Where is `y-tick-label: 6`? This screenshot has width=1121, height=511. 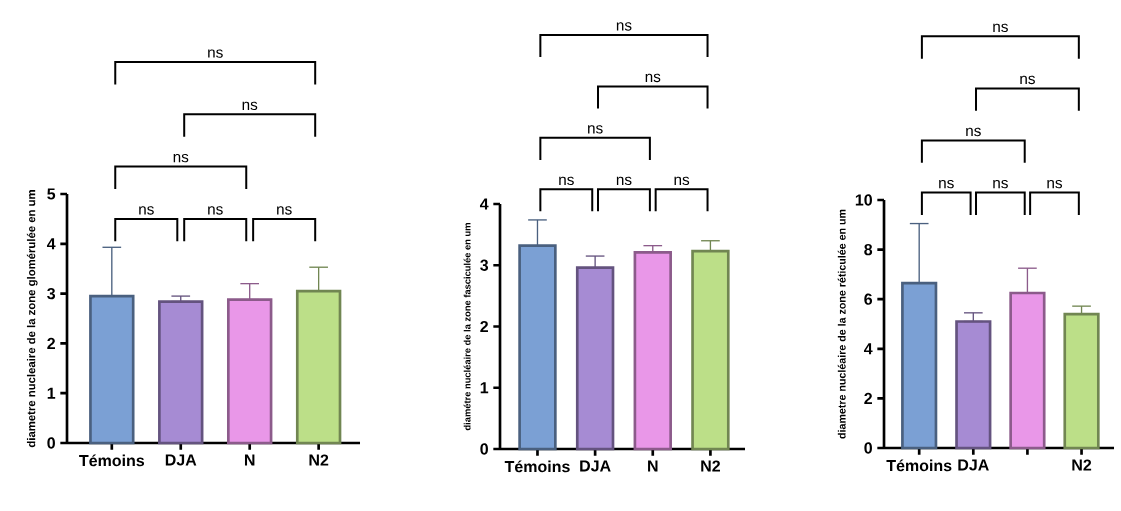
y-tick-label: 6 is located at coordinates (868, 299).